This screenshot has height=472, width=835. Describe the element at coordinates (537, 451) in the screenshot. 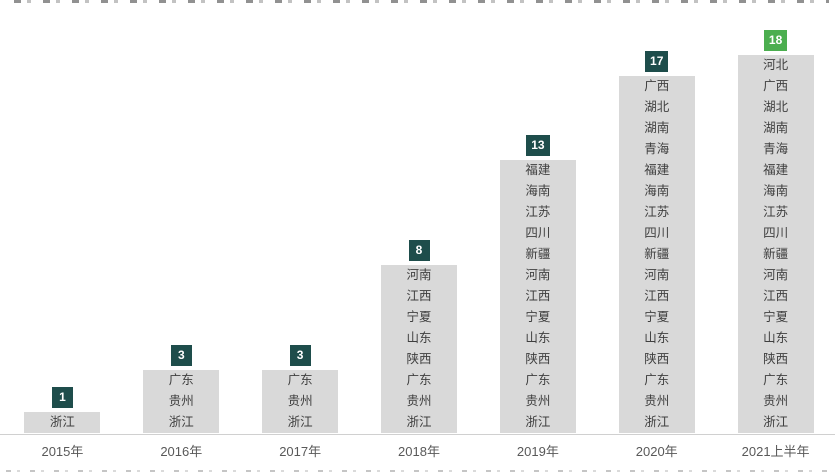

I see `x-axis-tick-label: 2019年` at that location.